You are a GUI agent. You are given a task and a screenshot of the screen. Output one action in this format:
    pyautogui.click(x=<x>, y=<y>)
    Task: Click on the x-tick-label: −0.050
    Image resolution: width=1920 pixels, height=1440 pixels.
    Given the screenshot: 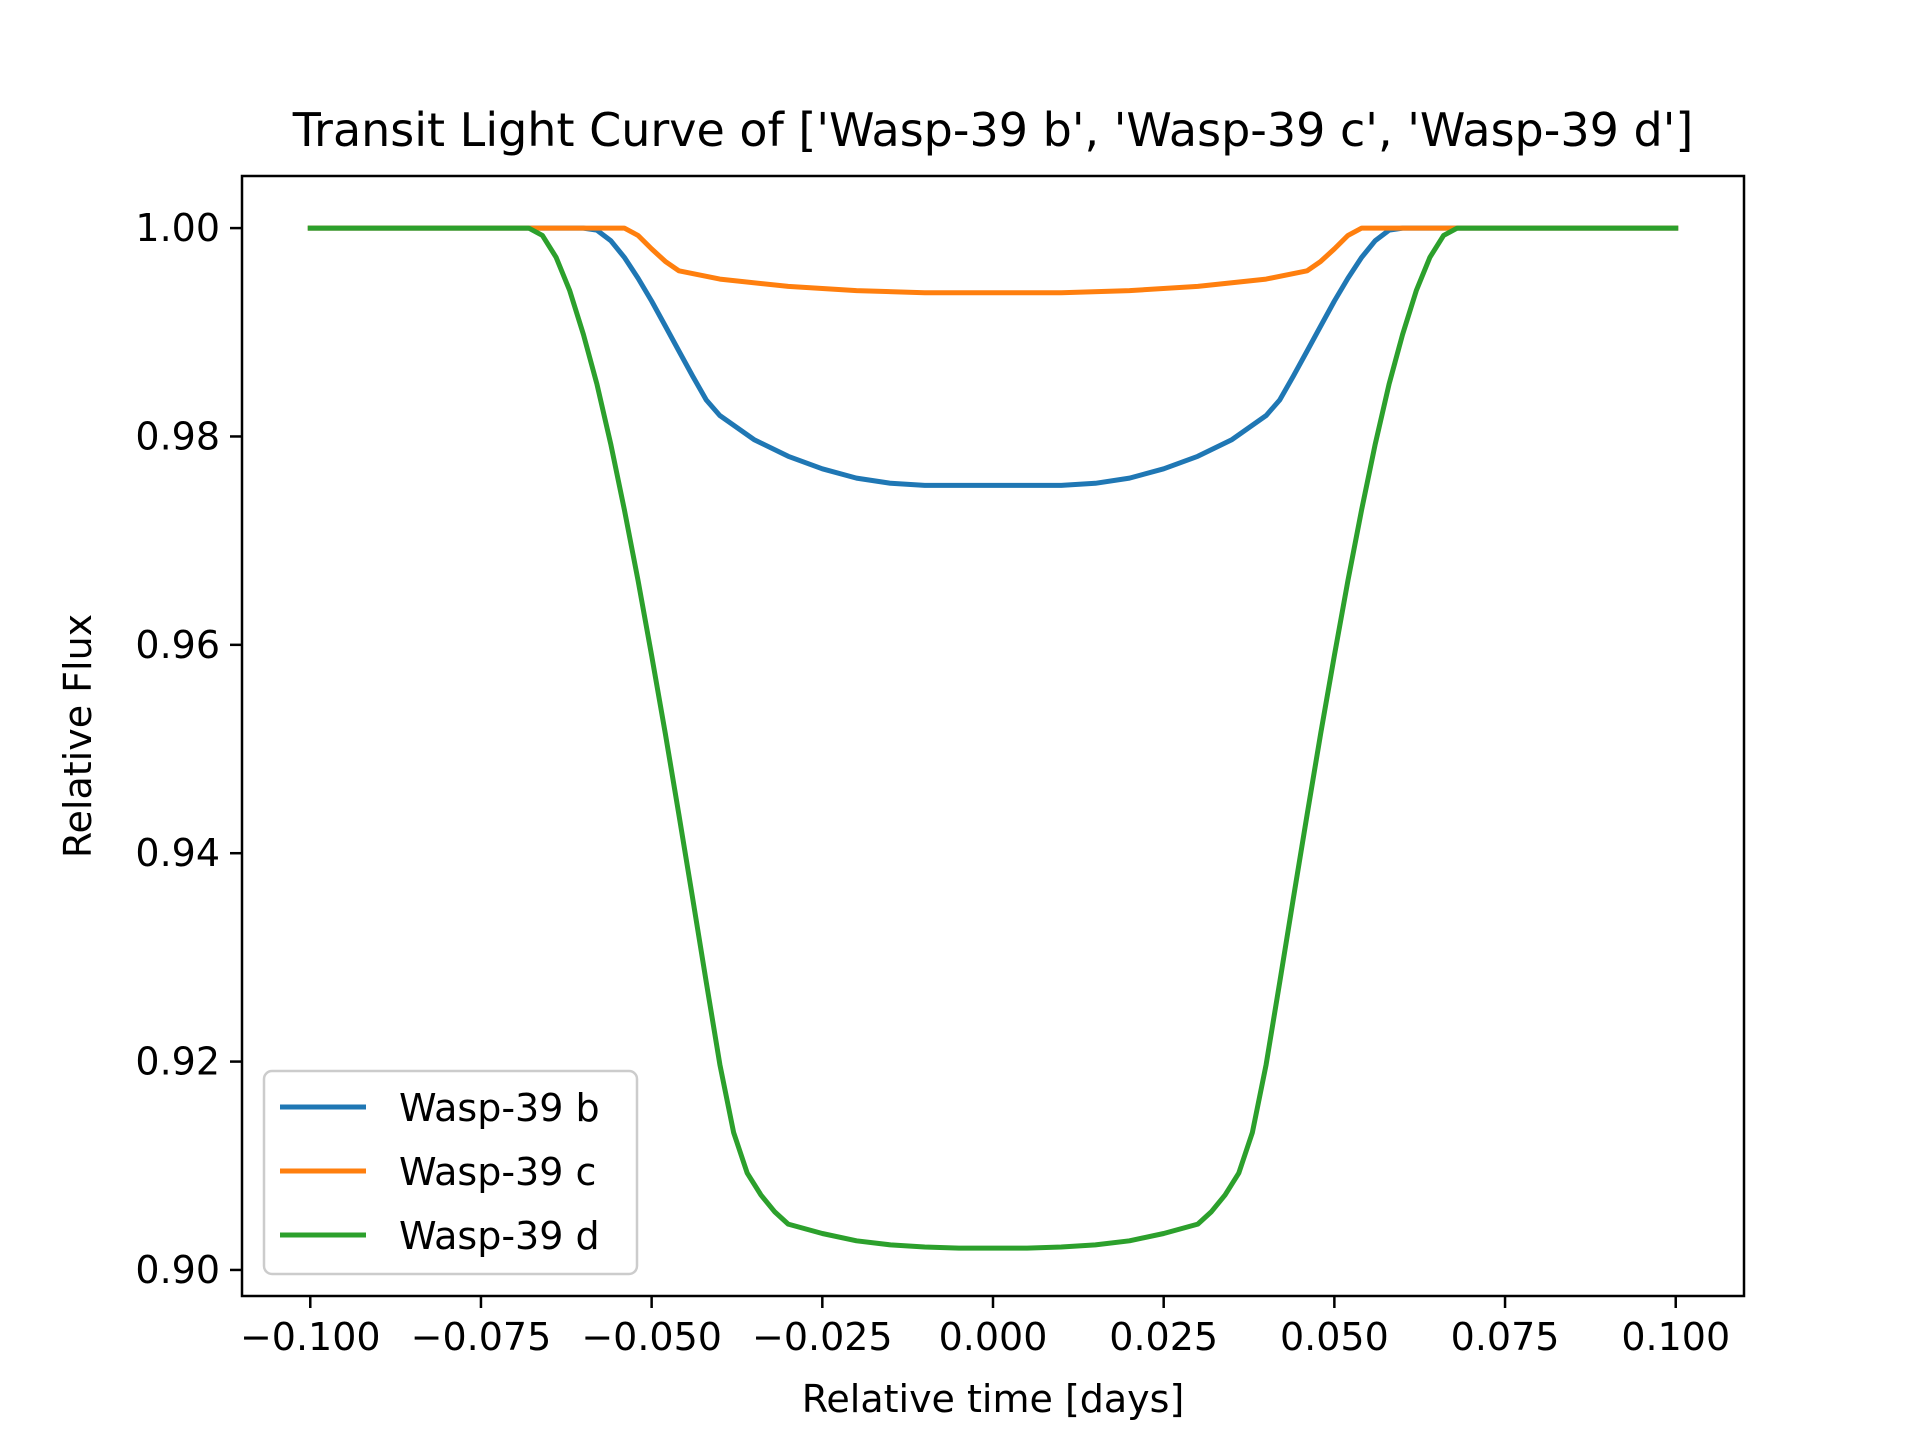 What is the action you would take?
    pyautogui.click(x=651, y=1337)
    